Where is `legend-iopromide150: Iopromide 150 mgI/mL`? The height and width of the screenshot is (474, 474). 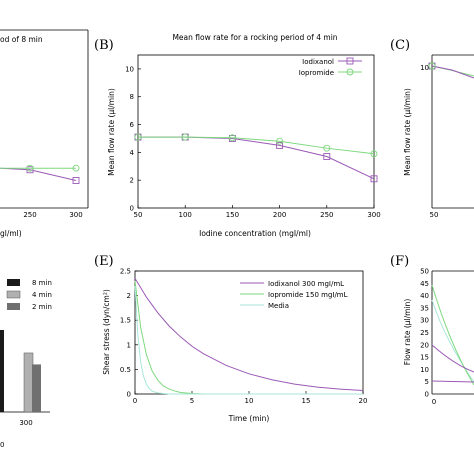
legend-iopromide150: Iopromide 150 mgI/mL is located at coordinates (308, 295).